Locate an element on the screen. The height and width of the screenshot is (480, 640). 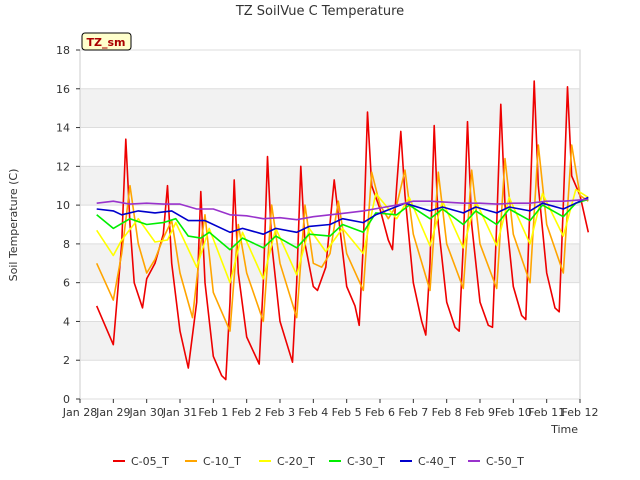
x-tick-label: Feb 6 is located at coordinates (380, 412).